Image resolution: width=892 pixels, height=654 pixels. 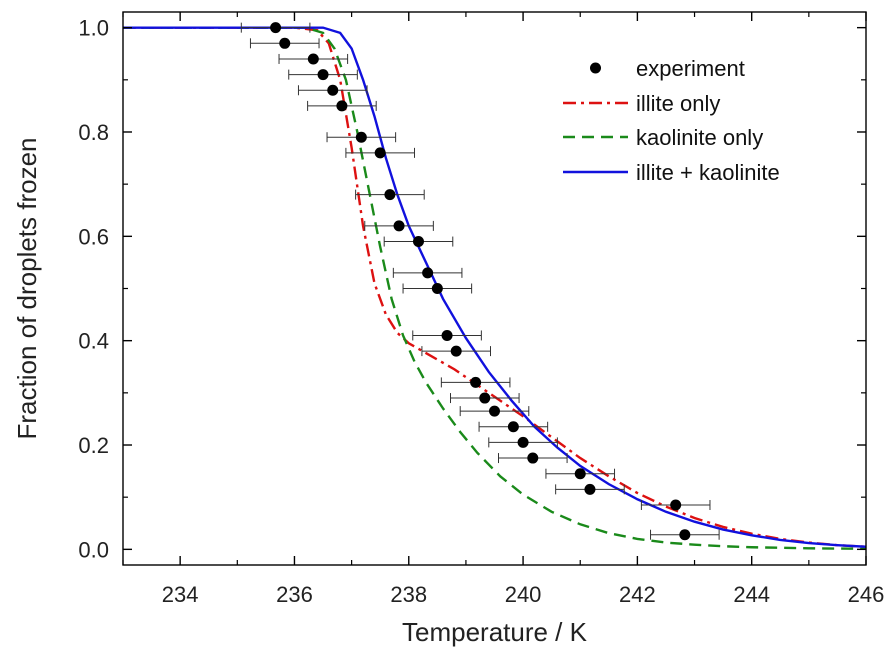 I want to click on legend-item: illite + kaolinite, so click(x=671, y=172).